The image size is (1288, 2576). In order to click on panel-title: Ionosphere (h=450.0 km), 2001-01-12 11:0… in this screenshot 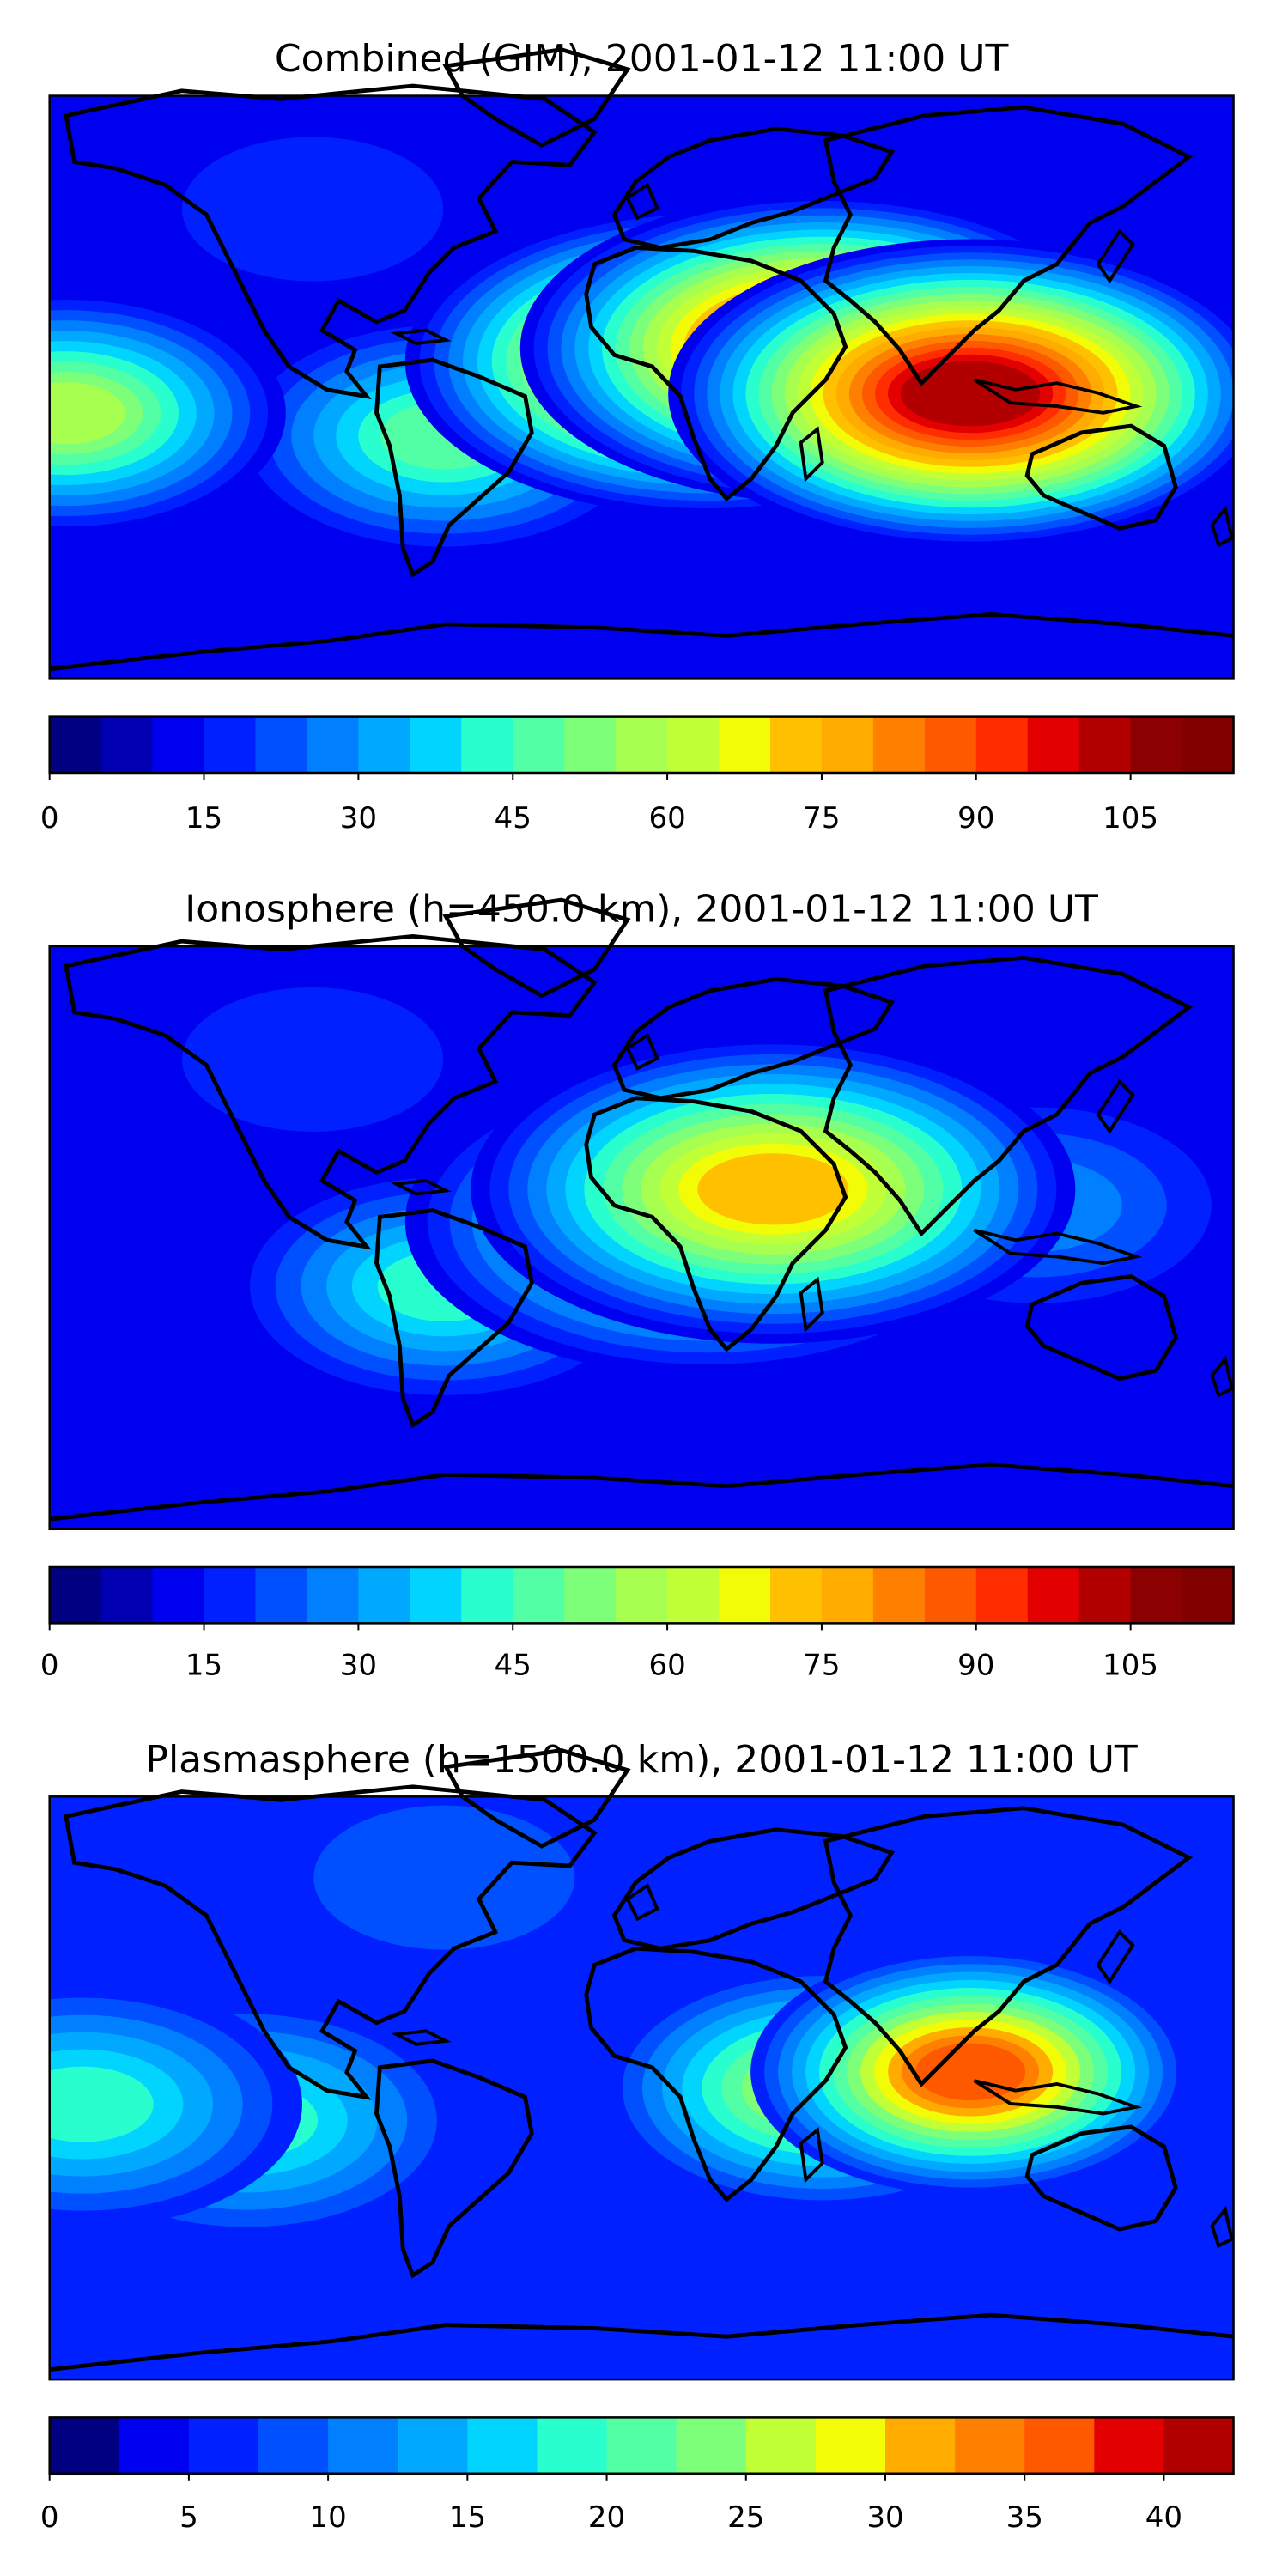, I will do `click(641, 910)`.